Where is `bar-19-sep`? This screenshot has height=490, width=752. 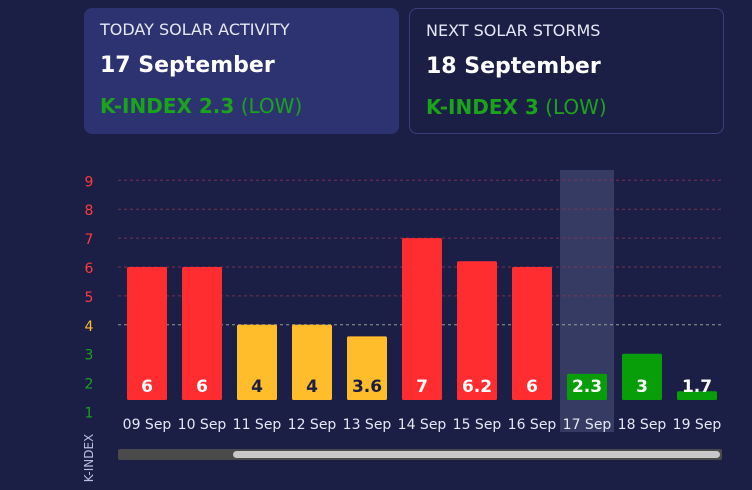 bar-19-sep is located at coordinates (697, 395).